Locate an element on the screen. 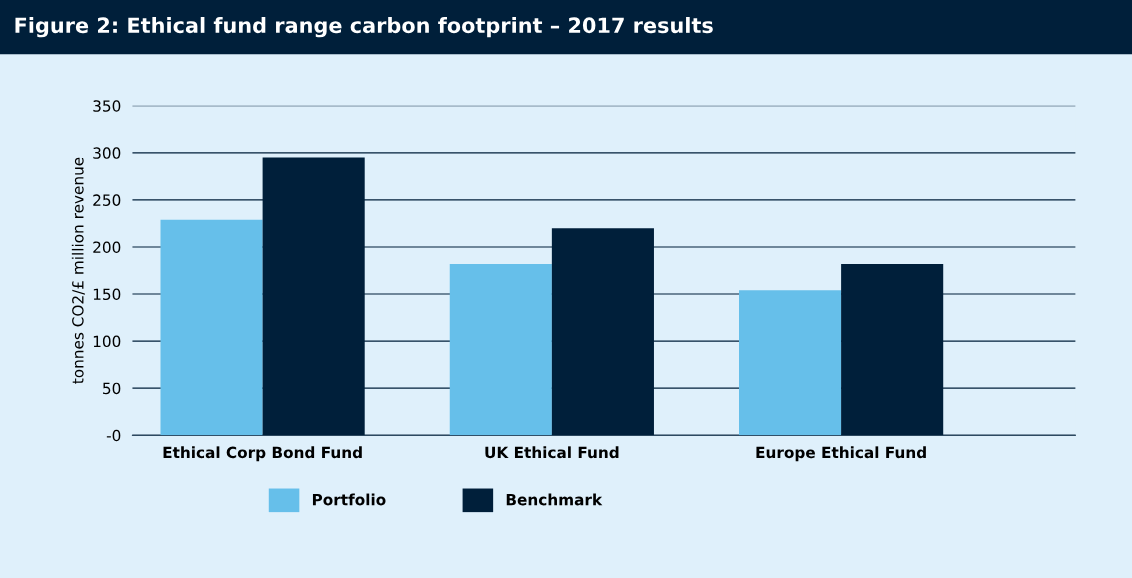  y-tick-label: 100 is located at coordinates (107, 341).